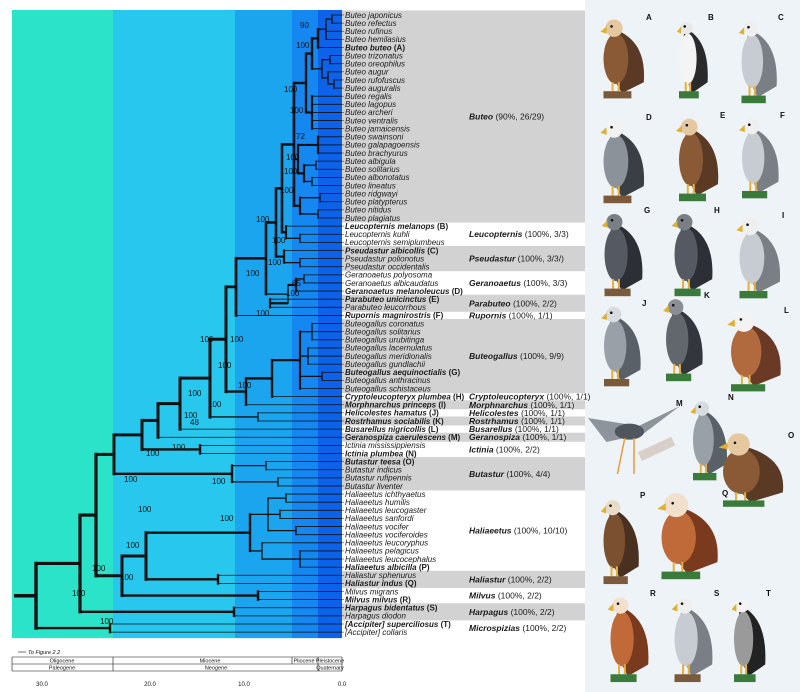  Describe the element at coordinates (371, 120) in the screenshot. I see `tip-label: Buteo ventralis` at that location.